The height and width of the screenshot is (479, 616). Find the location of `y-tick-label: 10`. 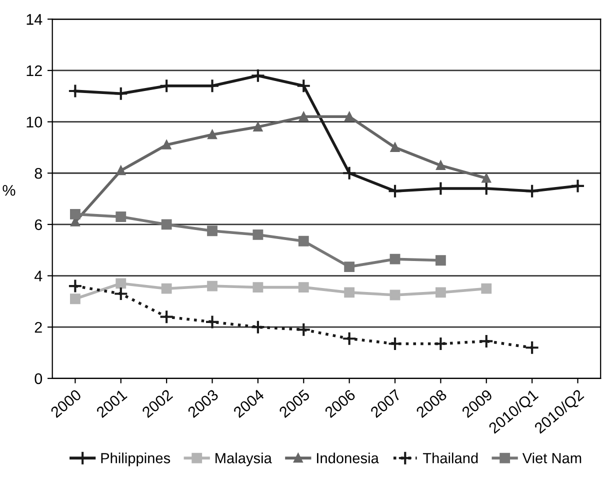

y-tick-label: 10 is located at coordinates (34, 122).